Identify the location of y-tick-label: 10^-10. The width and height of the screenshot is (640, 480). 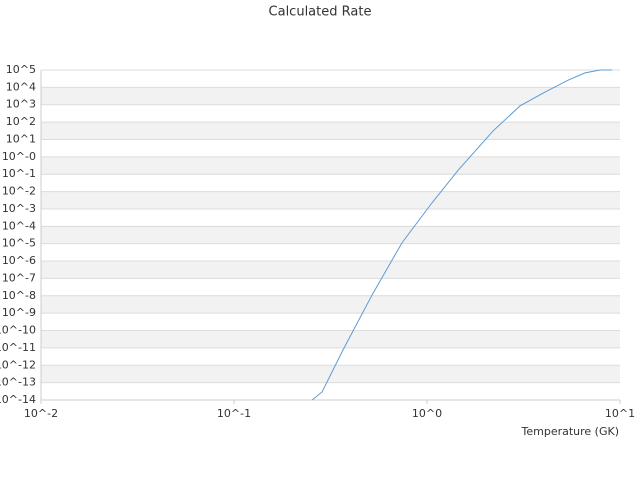
(18, 330).